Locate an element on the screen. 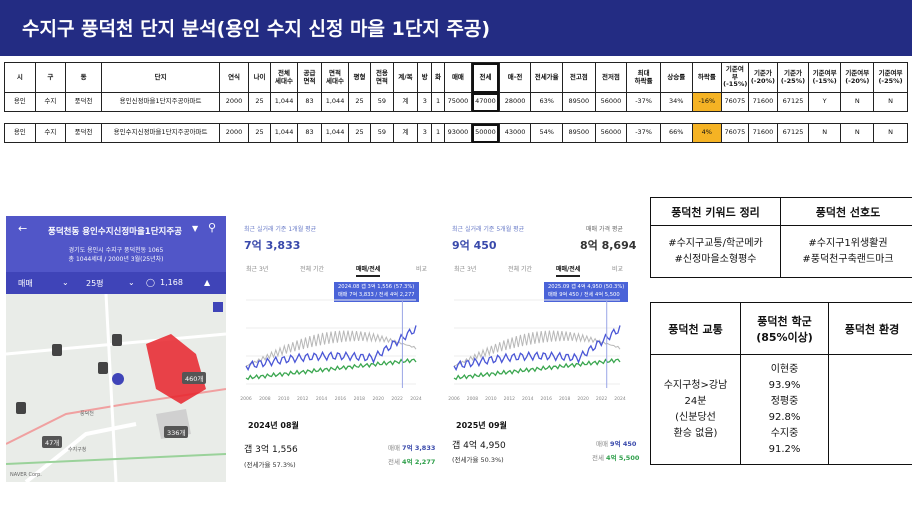  jeonse-label: 전세 is located at coordinates (394, 462).